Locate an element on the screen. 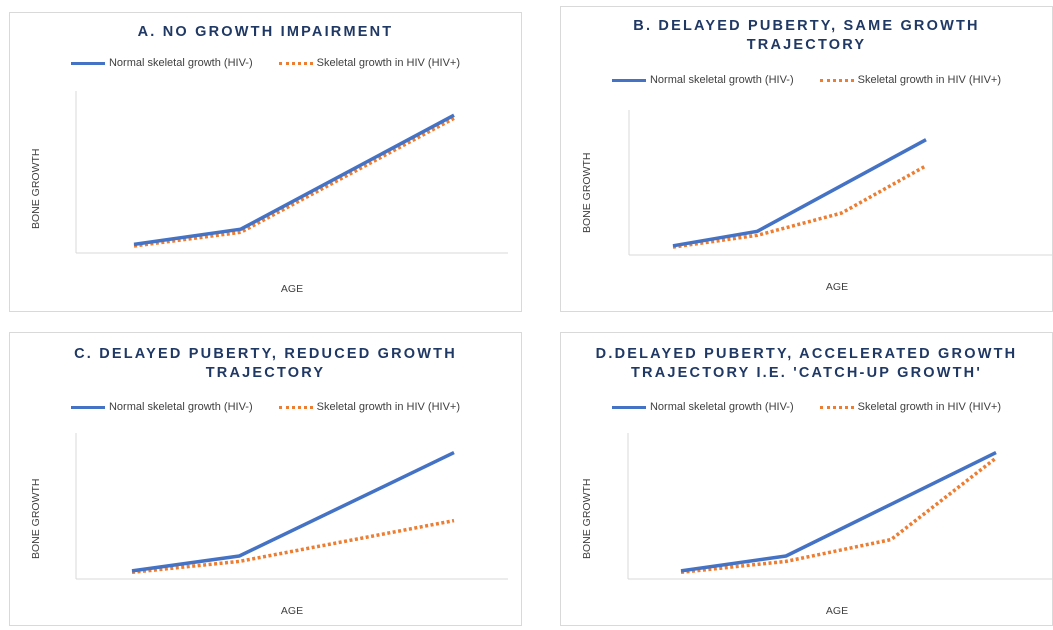 The width and height of the screenshot is (1053, 630). chart-title: A. NO GROWTH IMPAIRMENT is located at coordinates (265, 32).